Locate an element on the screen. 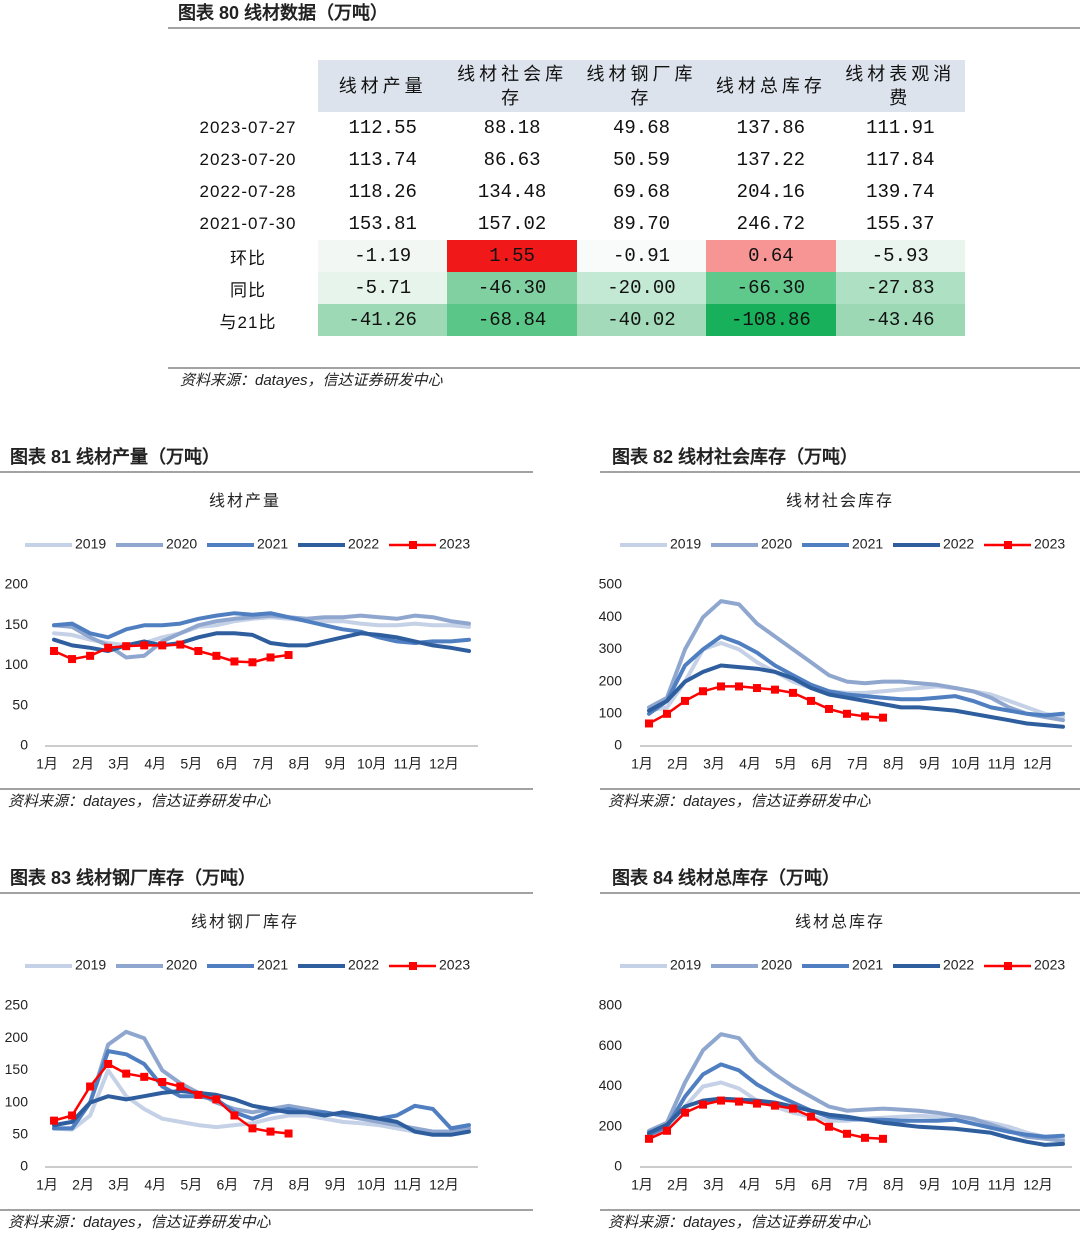 The height and width of the screenshot is (1243, 1080). table-cell: 88.18 is located at coordinates (512, 128).